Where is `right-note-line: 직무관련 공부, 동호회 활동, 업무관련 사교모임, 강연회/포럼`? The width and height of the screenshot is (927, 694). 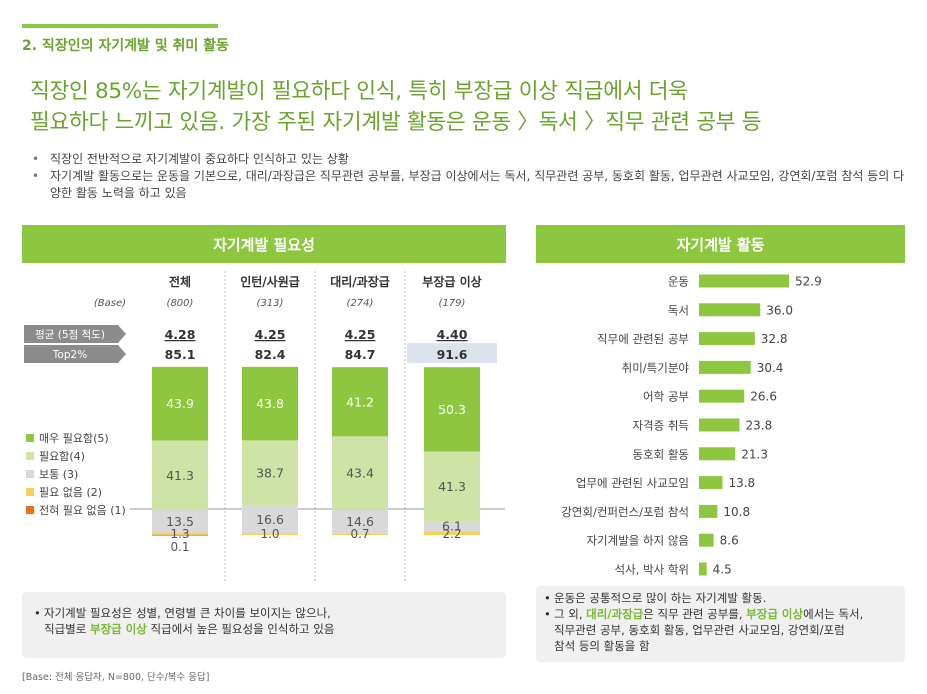
right-note-line: 직무관련 공부, 동호회 활동, 업무관련 사교모임, 강연회/포럼 is located at coordinates (699, 630).